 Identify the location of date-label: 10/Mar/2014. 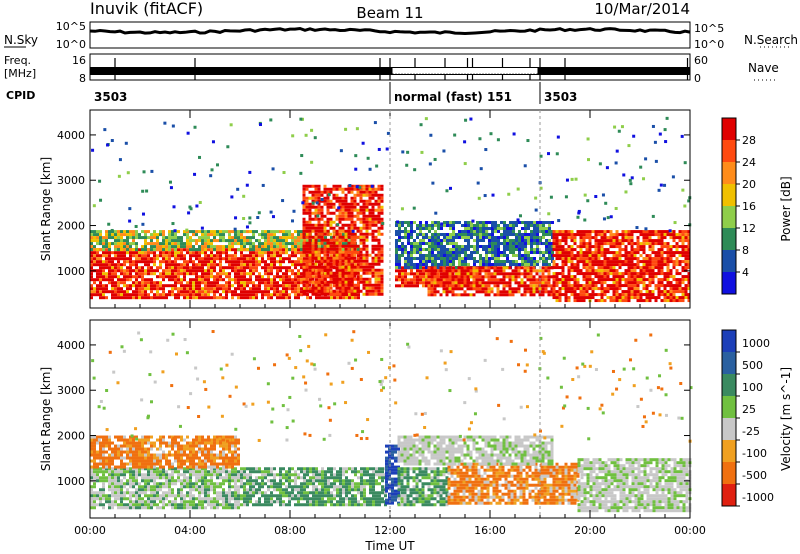
(642, 9).